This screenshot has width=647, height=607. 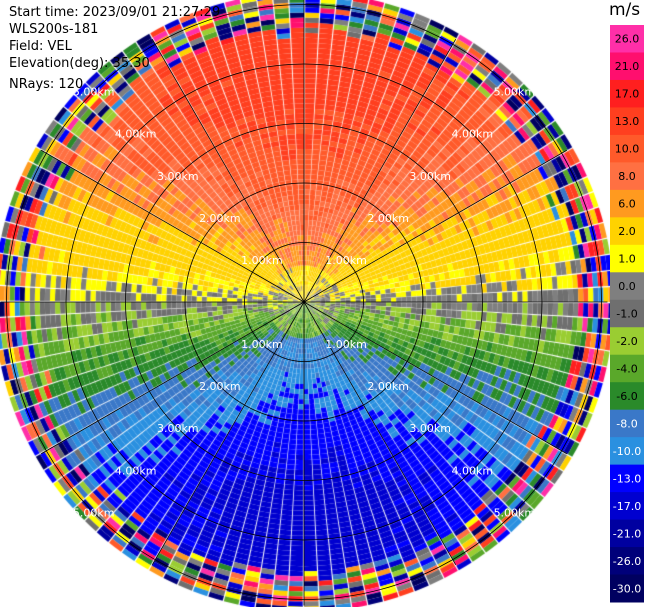 I want to click on colorbar-tick-12: -4.0, so click(x=626, y=368).